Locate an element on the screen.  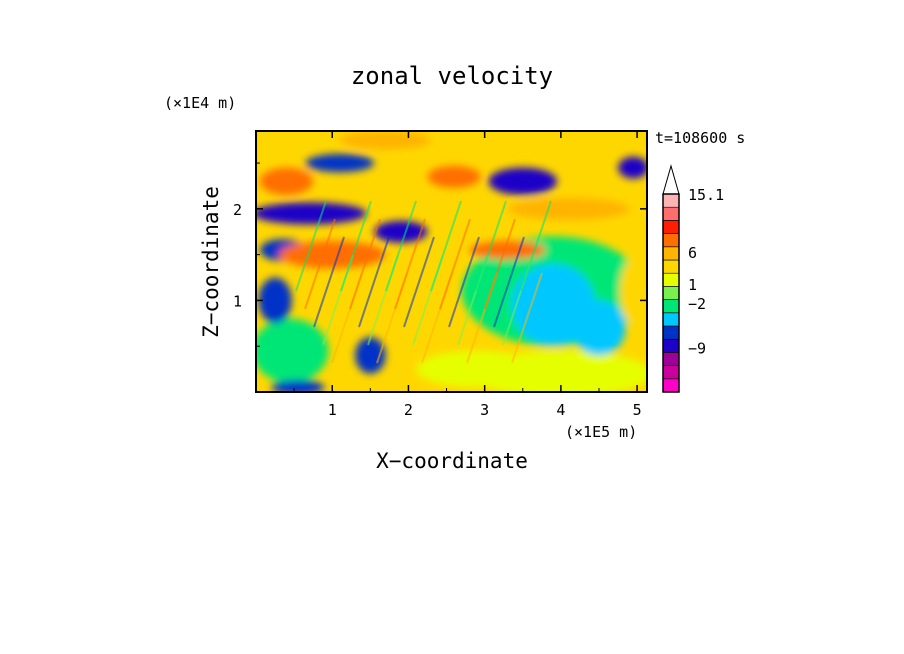
colorbar-frame is located at coordinates (671, 293).